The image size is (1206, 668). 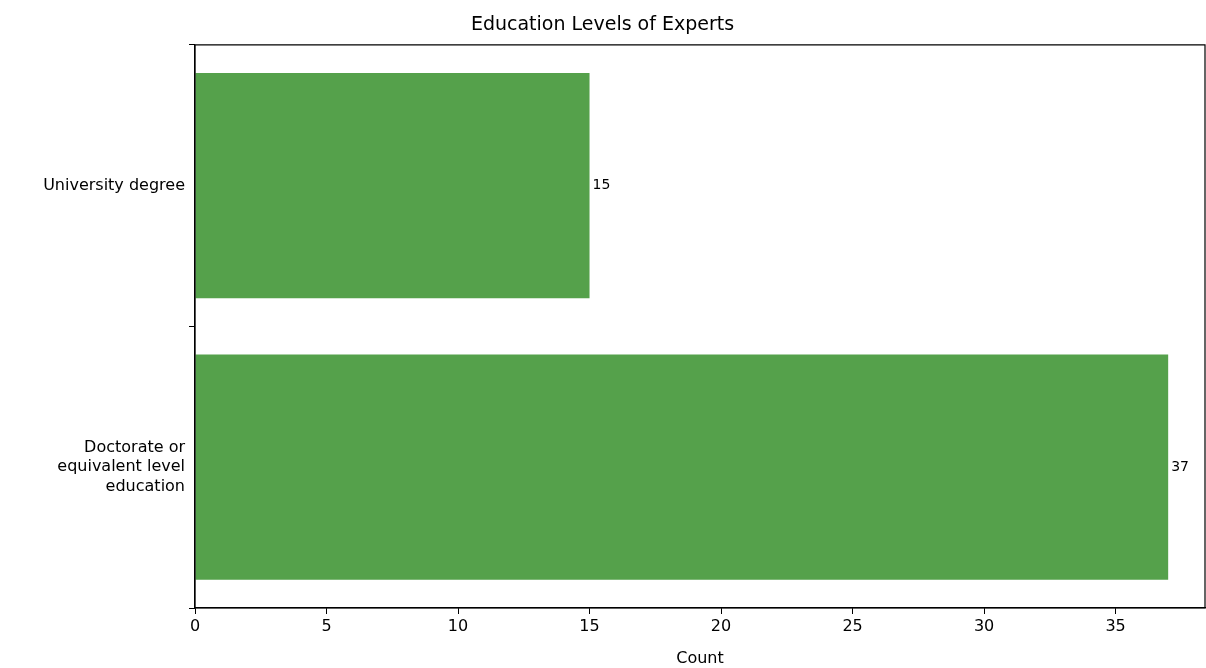 What do you see at coordinates (601, 184) in the screenshot?
I see `data-label: 15` at bounding box center [601, 184].